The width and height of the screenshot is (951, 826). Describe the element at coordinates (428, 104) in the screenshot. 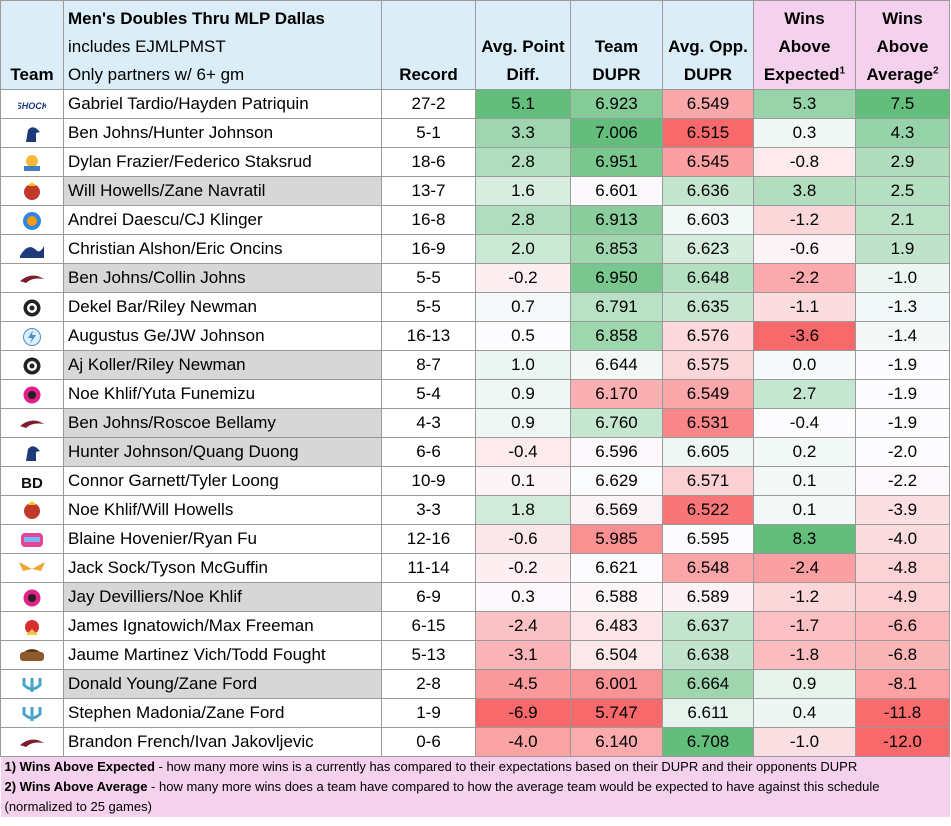

I see `record-cell: 27-2` at that location.